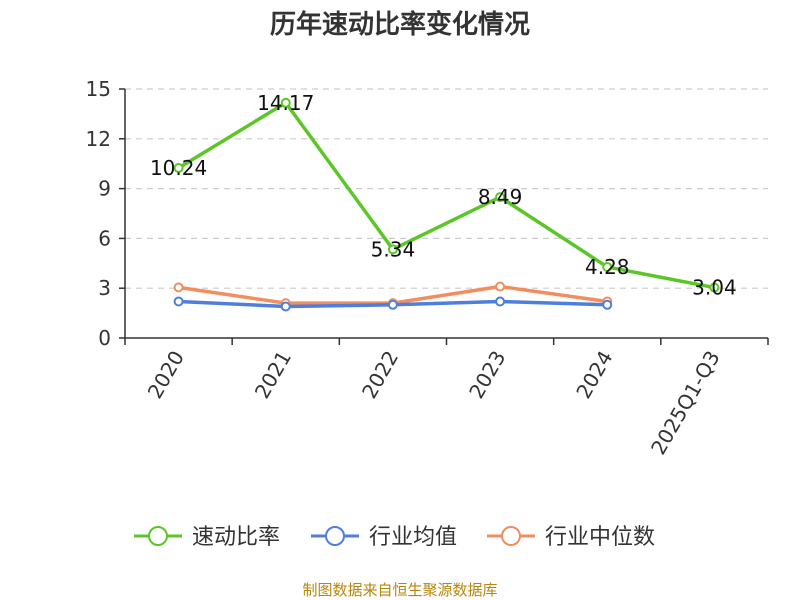 The height and width of the screenshot is (600, 800). What do you see at coordinates (685, 403) in the screenshot?
I see `x-tick-label-2025Q1-Q3: 2025Q1-Q3` at bounding box center [685, 403].